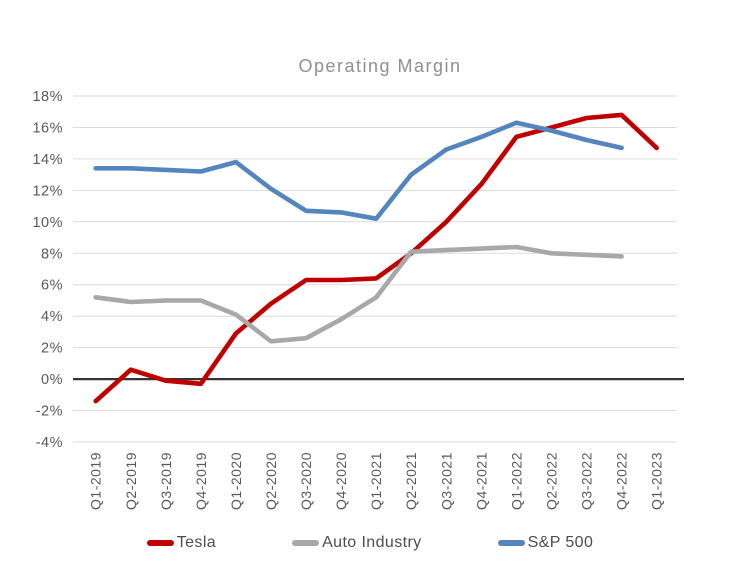 Image resolution: width=740 pixels, height=586 pixels. What do you see at coordinates (49, 443) in the screenshot?
I see `y-tick-label: -4%` at bounding box center [49, 443].